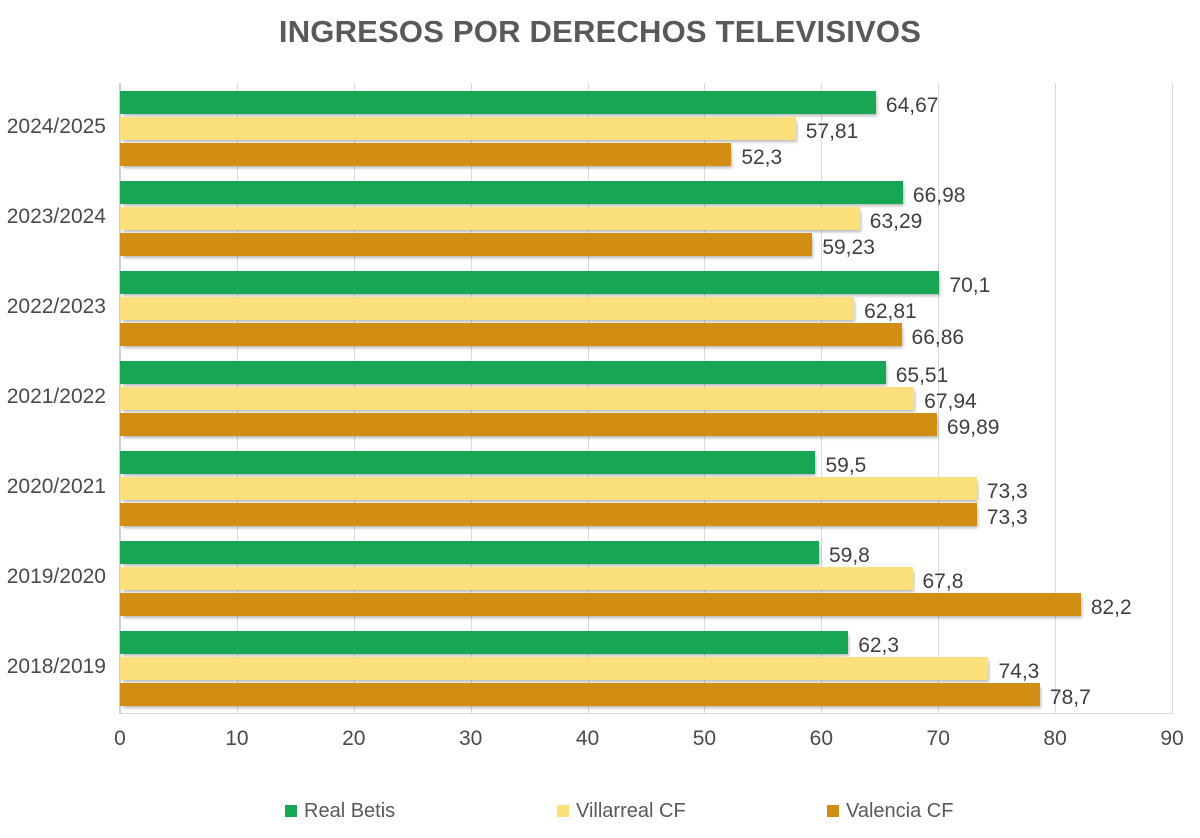 The image size is (1200, 838). I want to click on x-tick-label: 40, so click(587, 738).